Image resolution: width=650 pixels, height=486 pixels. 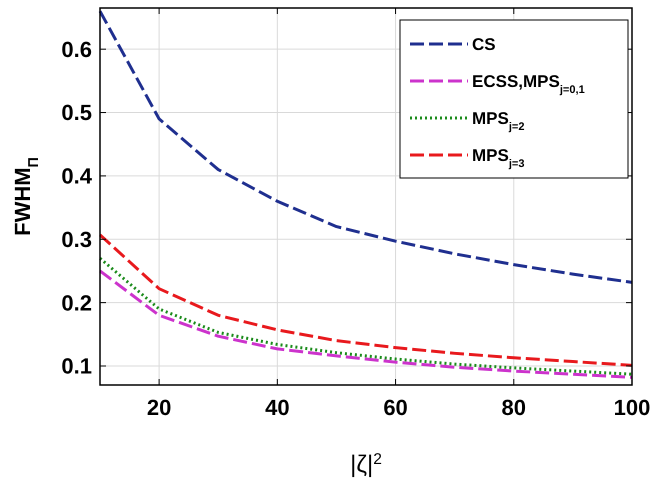 I want to click on legend-label: ECSS,MPS$_{j=0,1}$, so click(x=528, y=84).